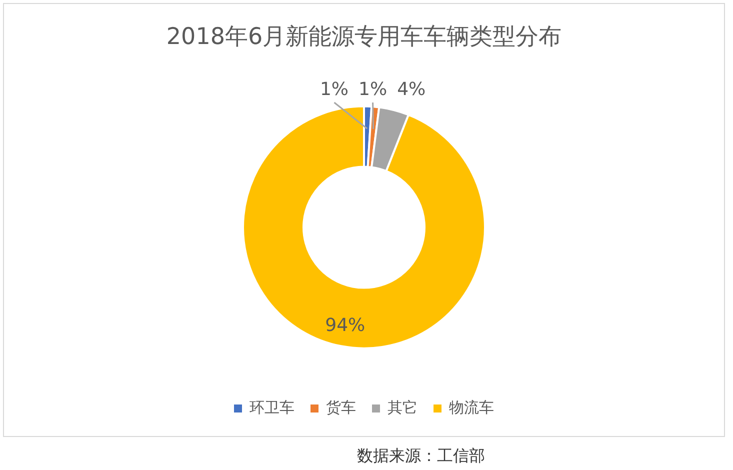 Image resolution: width=733 pixels, height=470 pixels. I want to click on chart-title: 2018年6月新能源专用车车辆类型分布, so click(364, 37).